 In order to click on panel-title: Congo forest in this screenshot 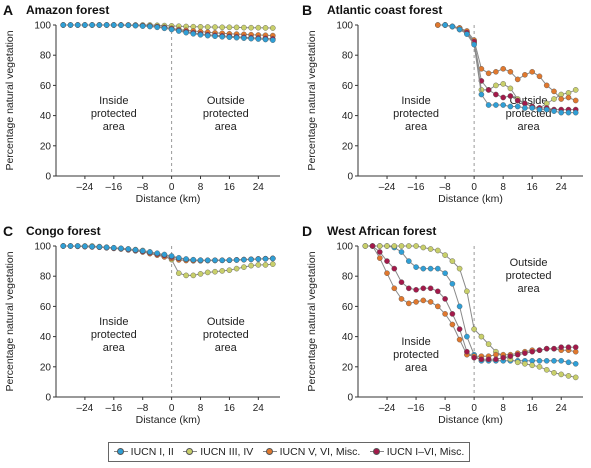, I will do `click(63, 231)`.